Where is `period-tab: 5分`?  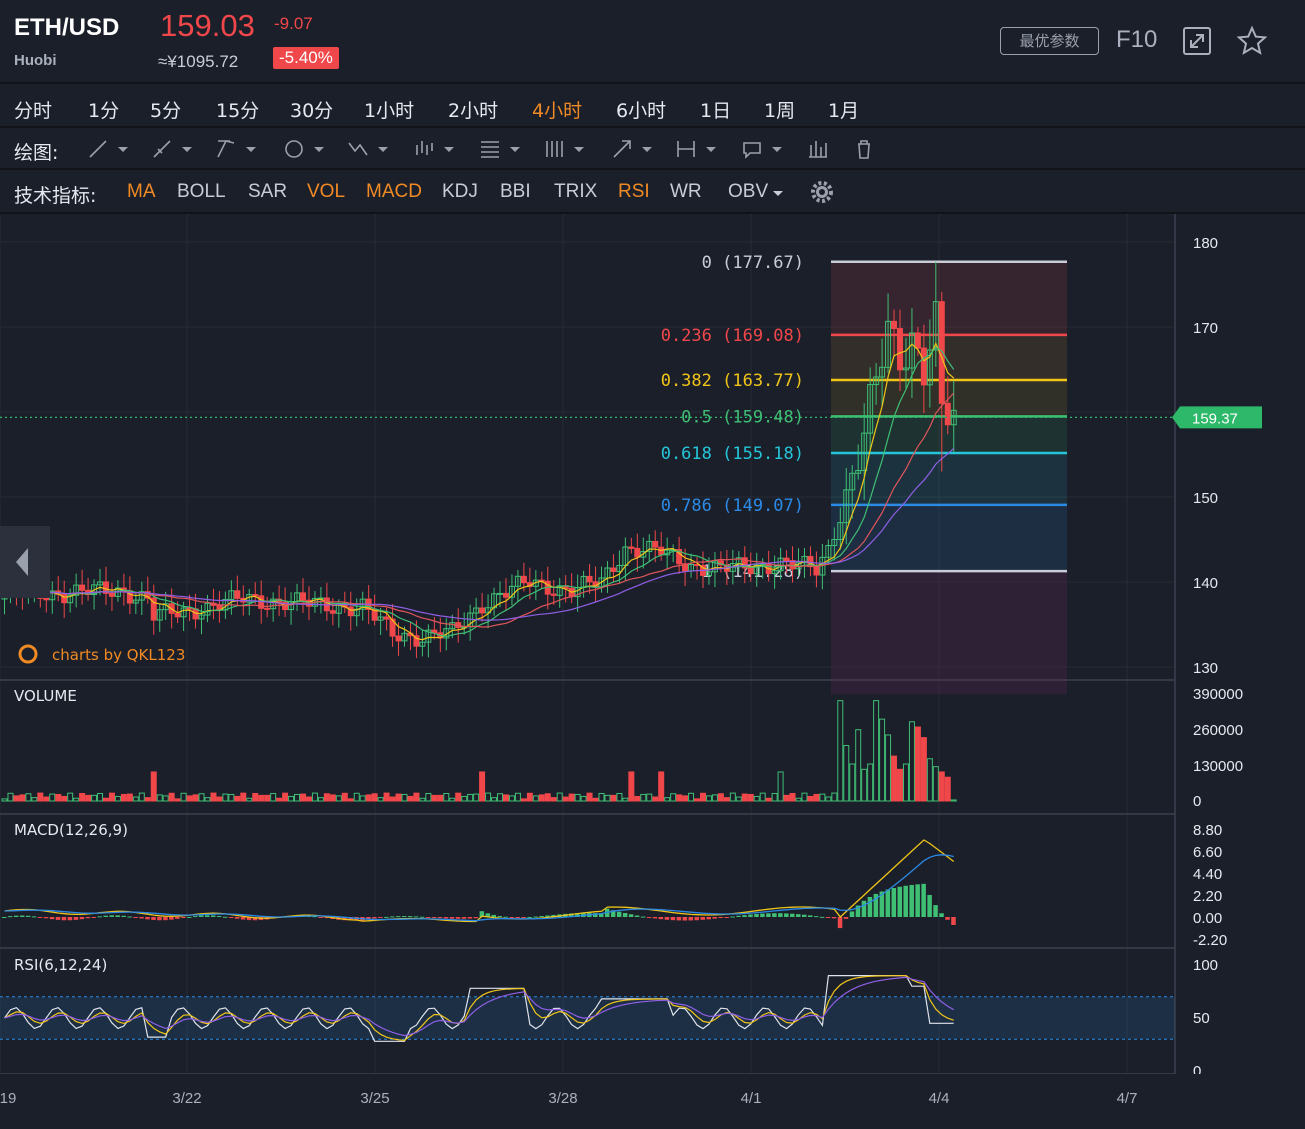
period-tab: 5分 is located at coordinates (166, 111).